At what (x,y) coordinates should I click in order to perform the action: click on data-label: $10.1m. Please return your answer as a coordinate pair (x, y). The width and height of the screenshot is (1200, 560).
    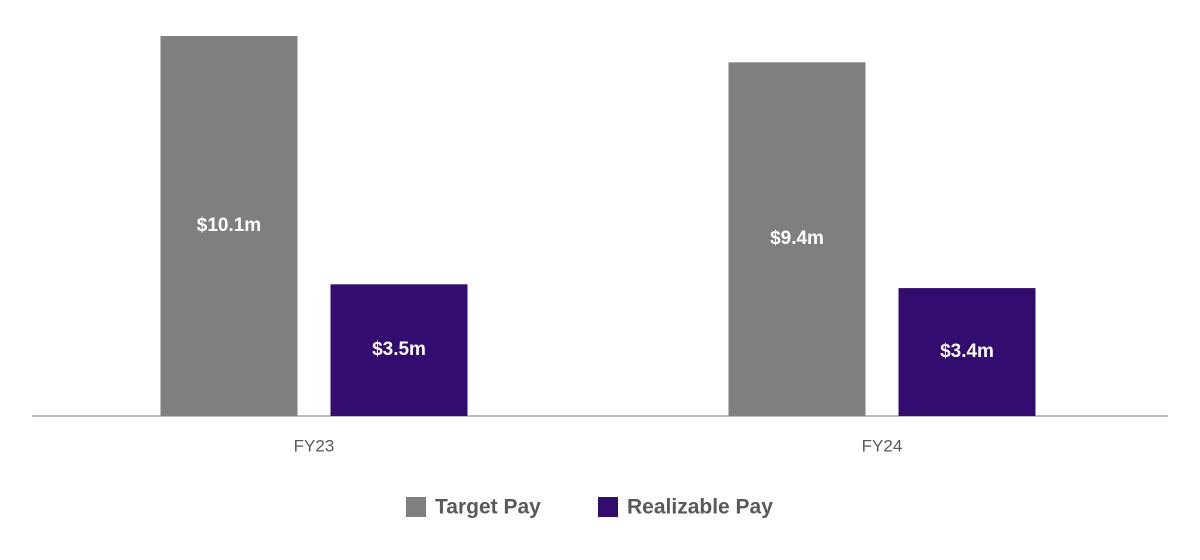
    Looking at the image, I should click on (229, 225).